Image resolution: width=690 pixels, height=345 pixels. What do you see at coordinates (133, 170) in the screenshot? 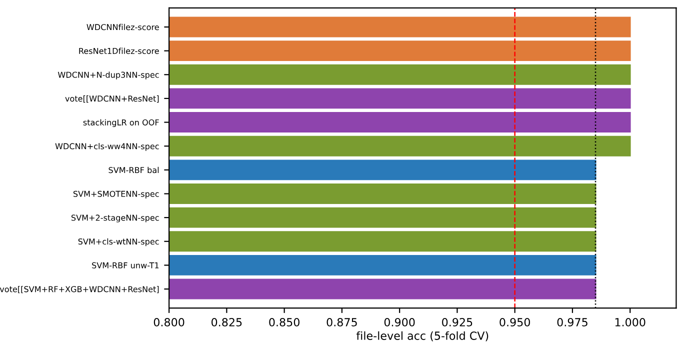
I see `y-tick-label: SVM-RBF bal` at bounding box center [133, 170].